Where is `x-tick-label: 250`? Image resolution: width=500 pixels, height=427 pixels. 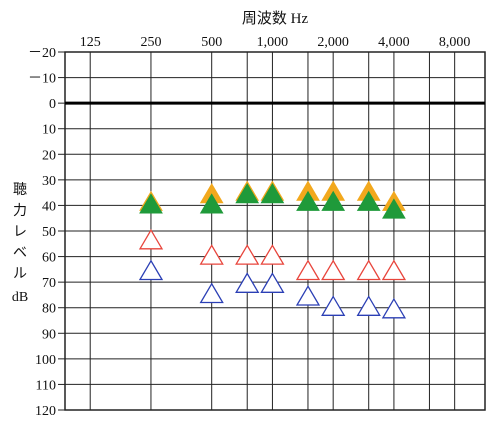
x-tick-label: 250 is located at coordinates (150, 42).